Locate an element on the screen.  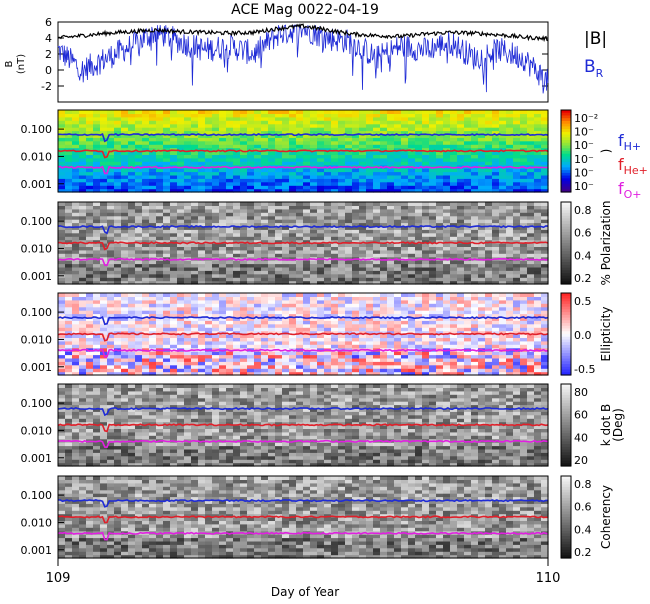
colorbar-tick-label: 10⁻² is located at coordinates (586, 118).